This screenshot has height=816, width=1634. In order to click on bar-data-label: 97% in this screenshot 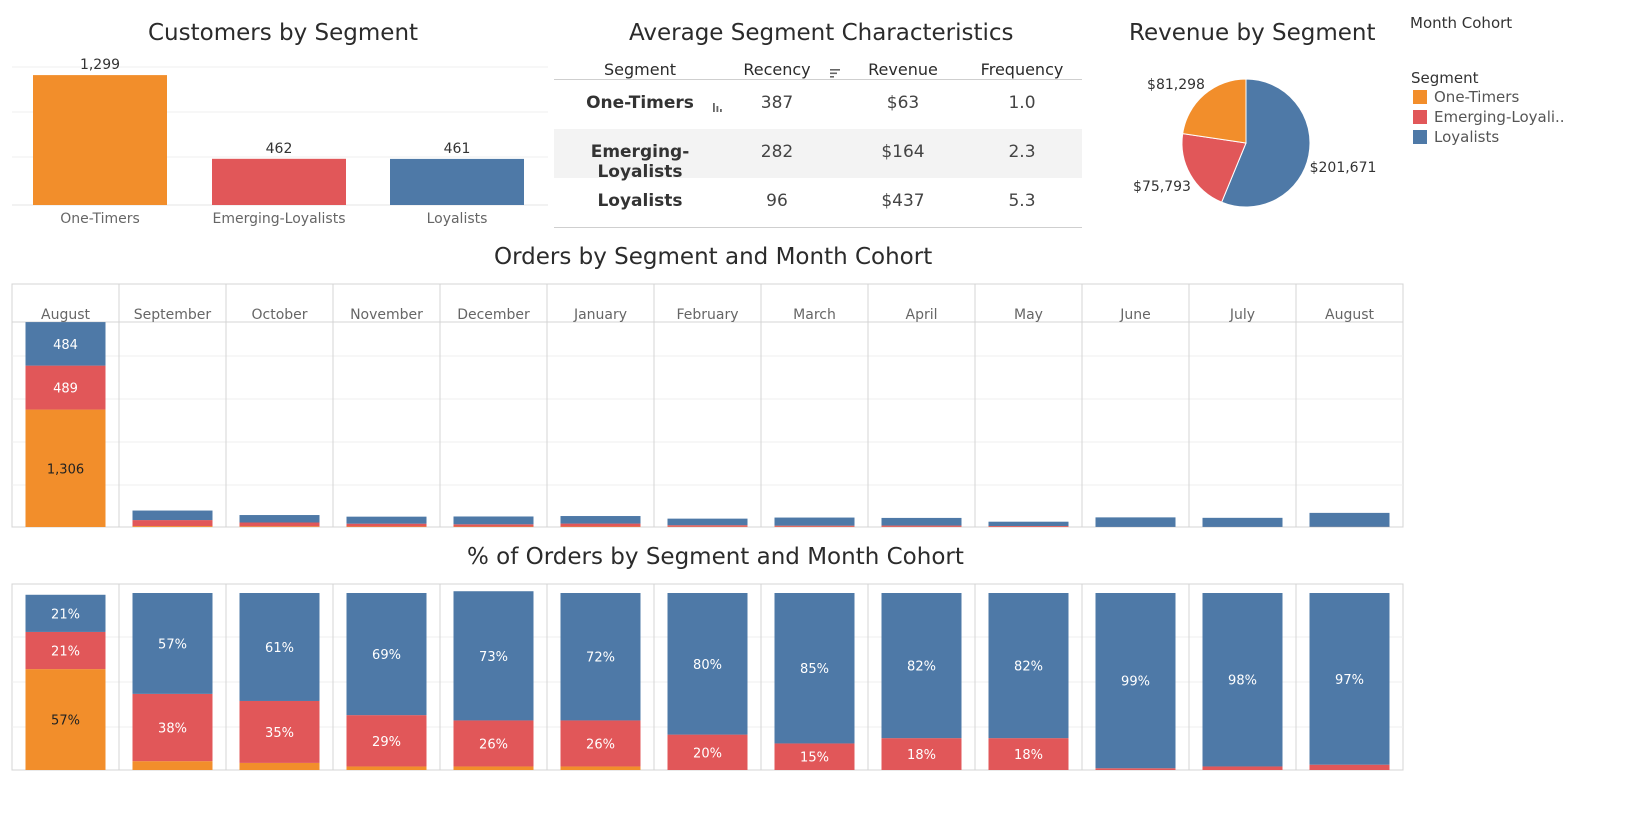, I will do `click(1349, 680)`.